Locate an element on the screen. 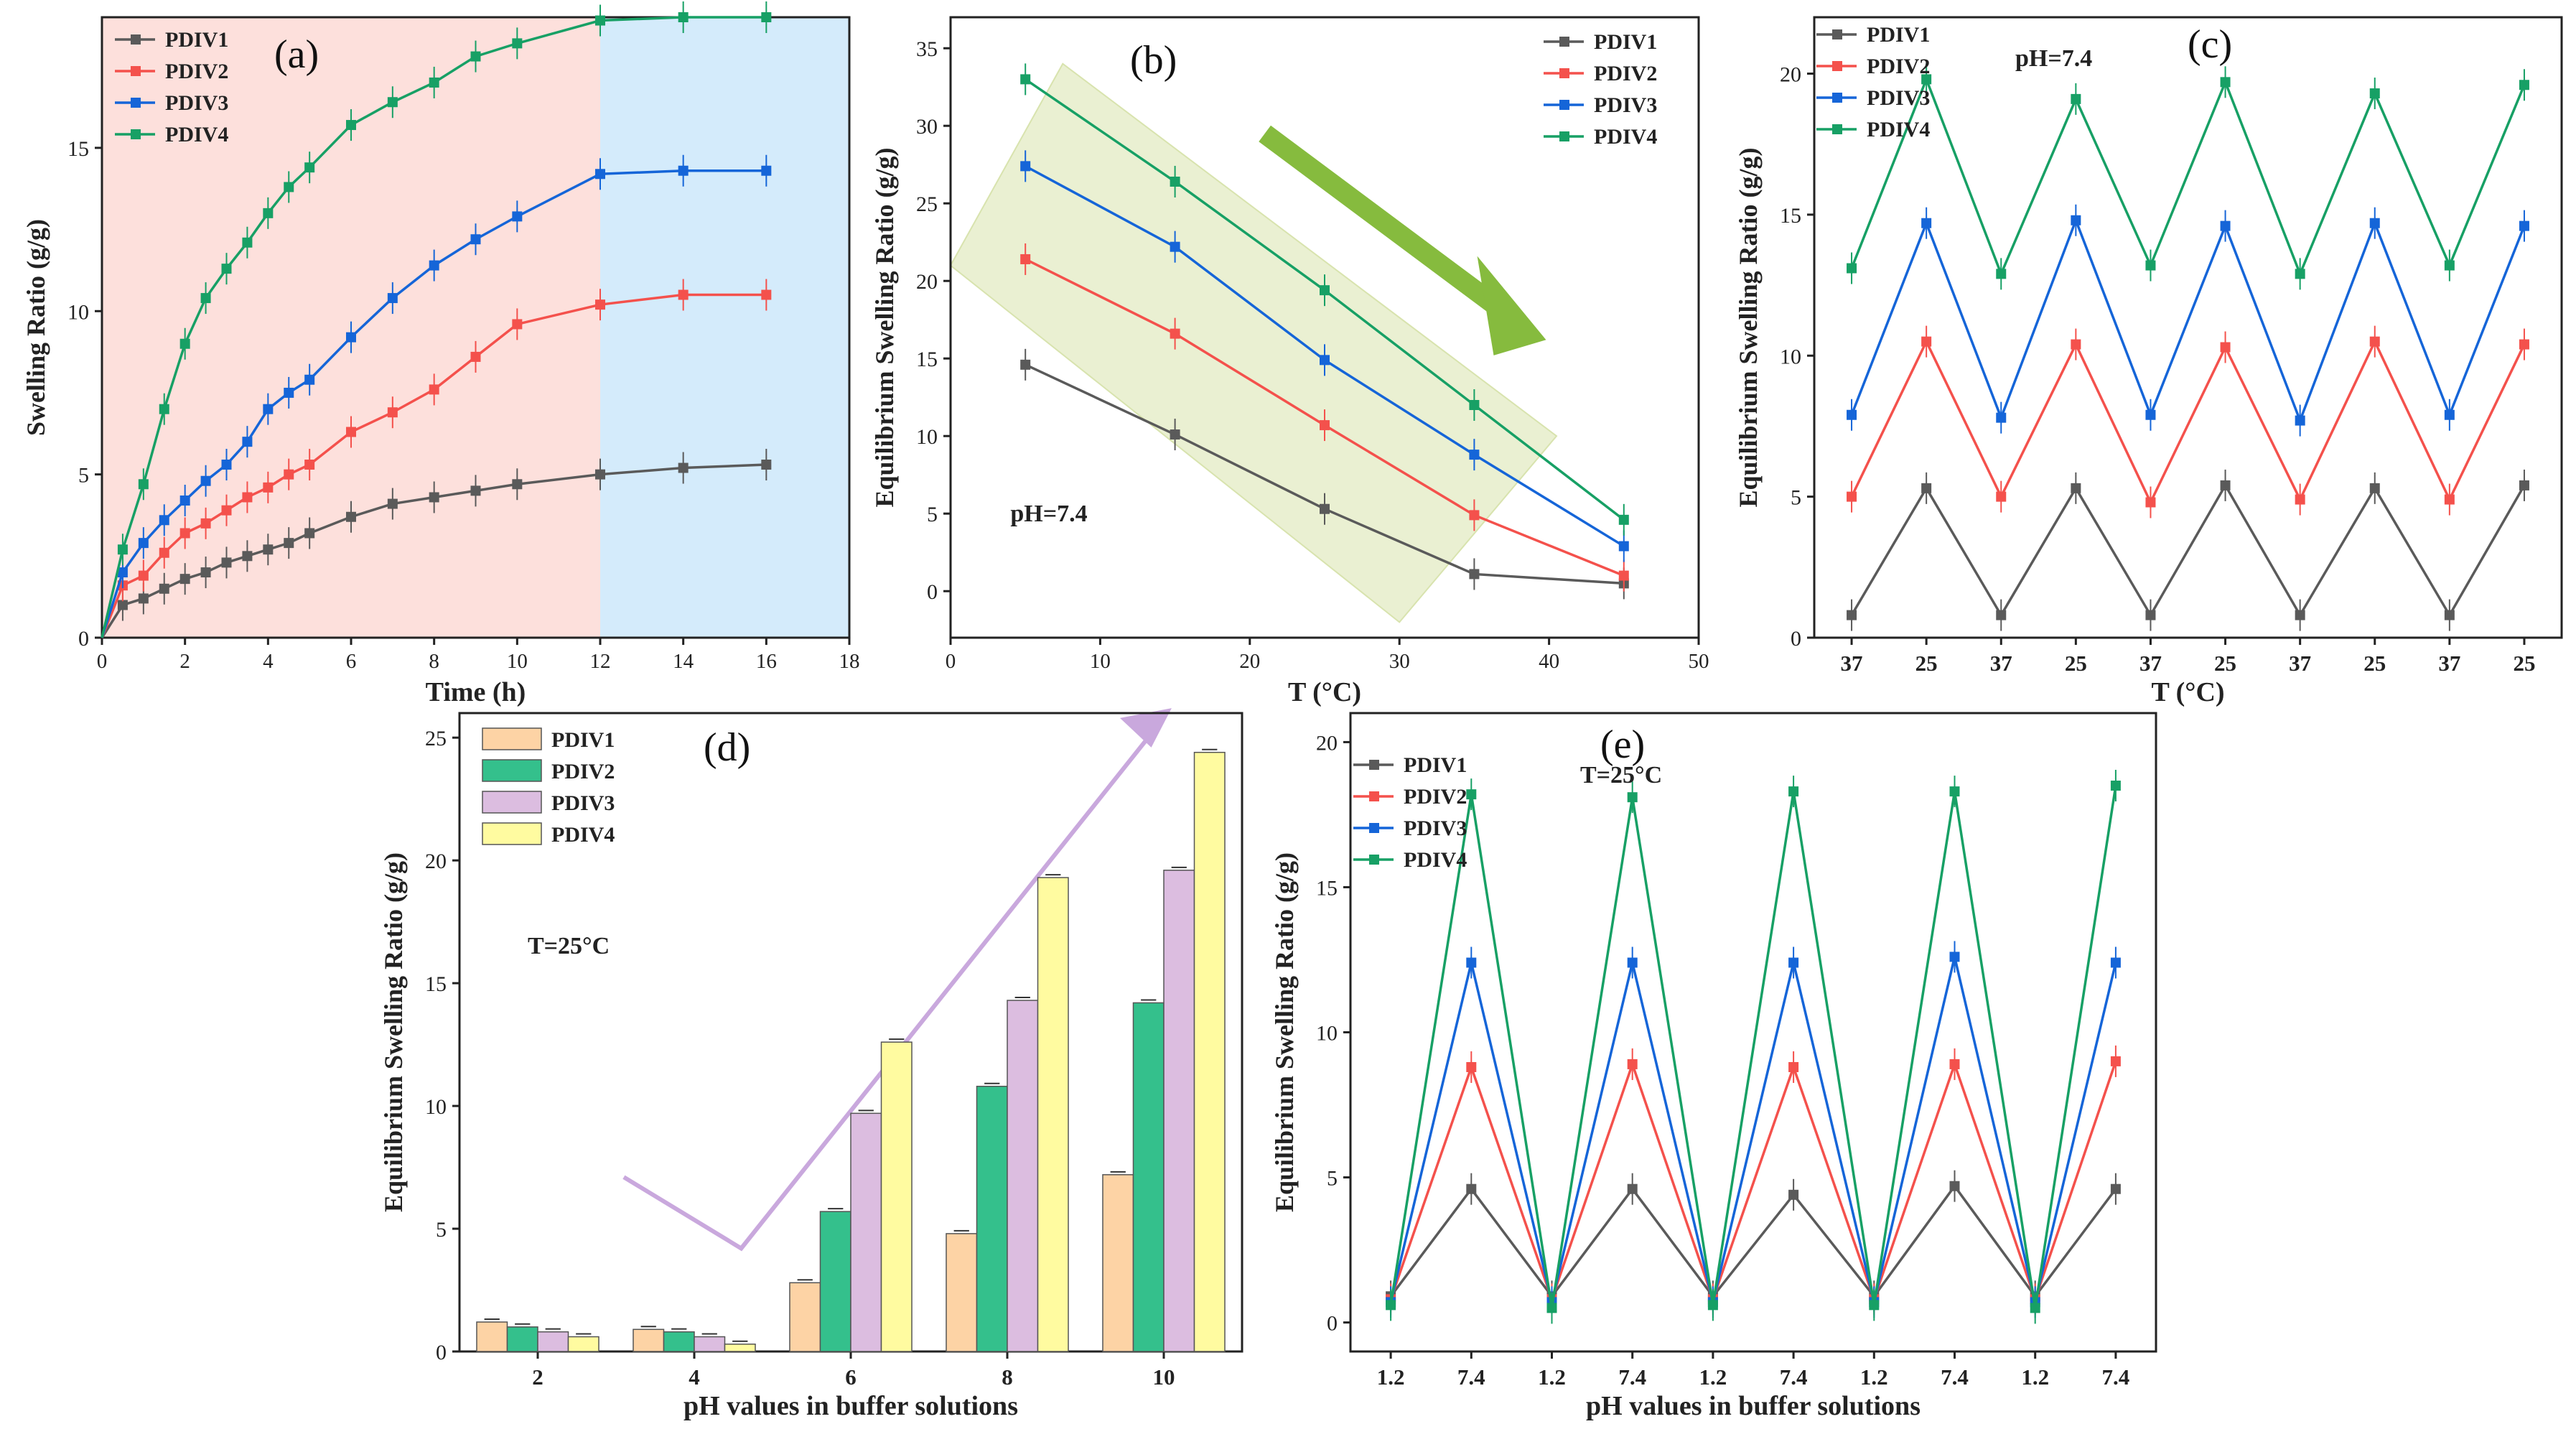 The height and width of the screenshot is (1447, 2576). bar-pdiv3 is located at coordinates (553, 1341).